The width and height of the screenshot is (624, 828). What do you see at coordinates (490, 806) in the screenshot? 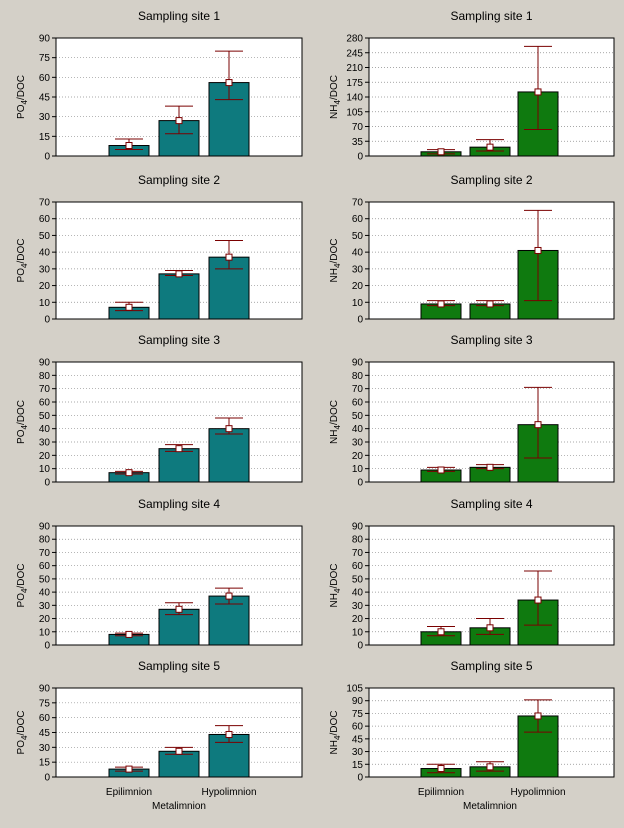
I see `x-category-label: Metalimnion` at bounding box center [490, 806].